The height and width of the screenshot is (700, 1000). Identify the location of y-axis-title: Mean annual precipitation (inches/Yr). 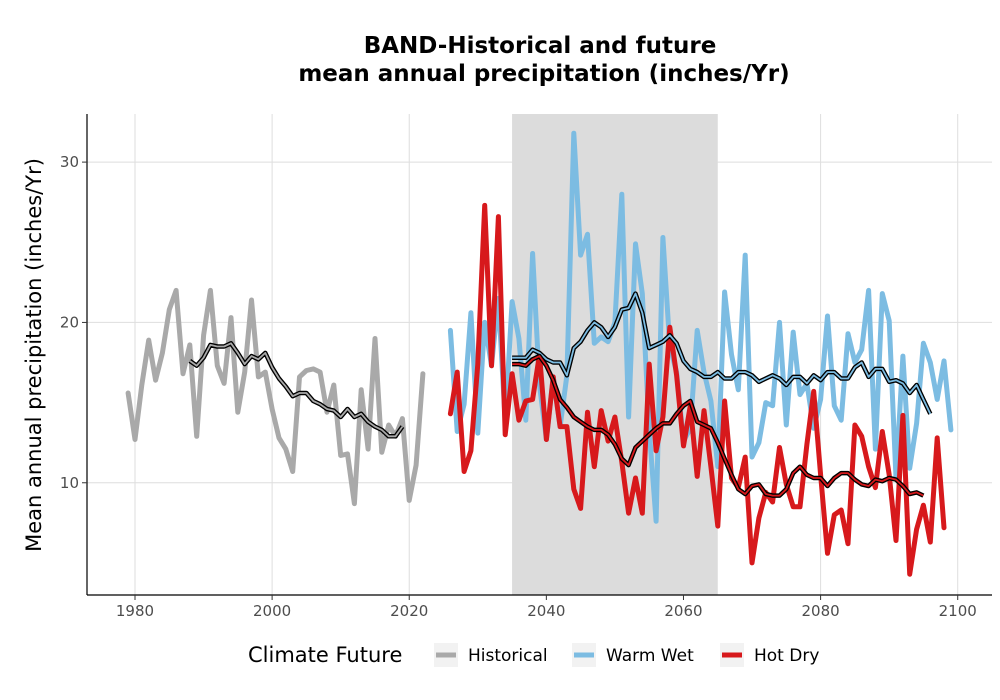
(34, 355).